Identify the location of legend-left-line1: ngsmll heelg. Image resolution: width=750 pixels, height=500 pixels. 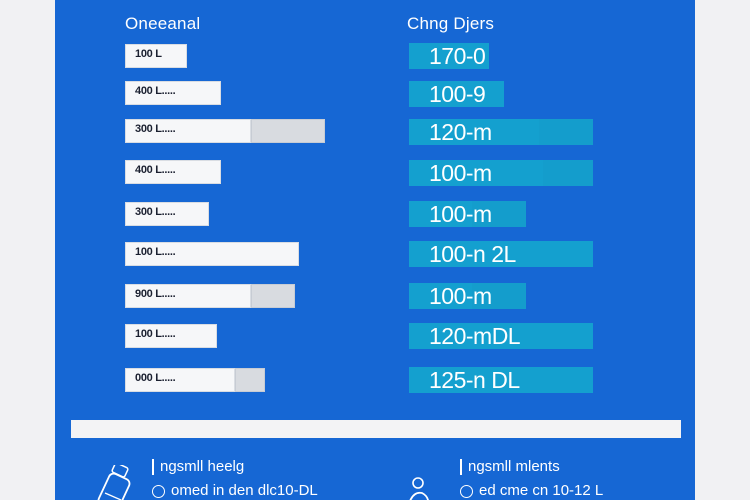
(198, 467).